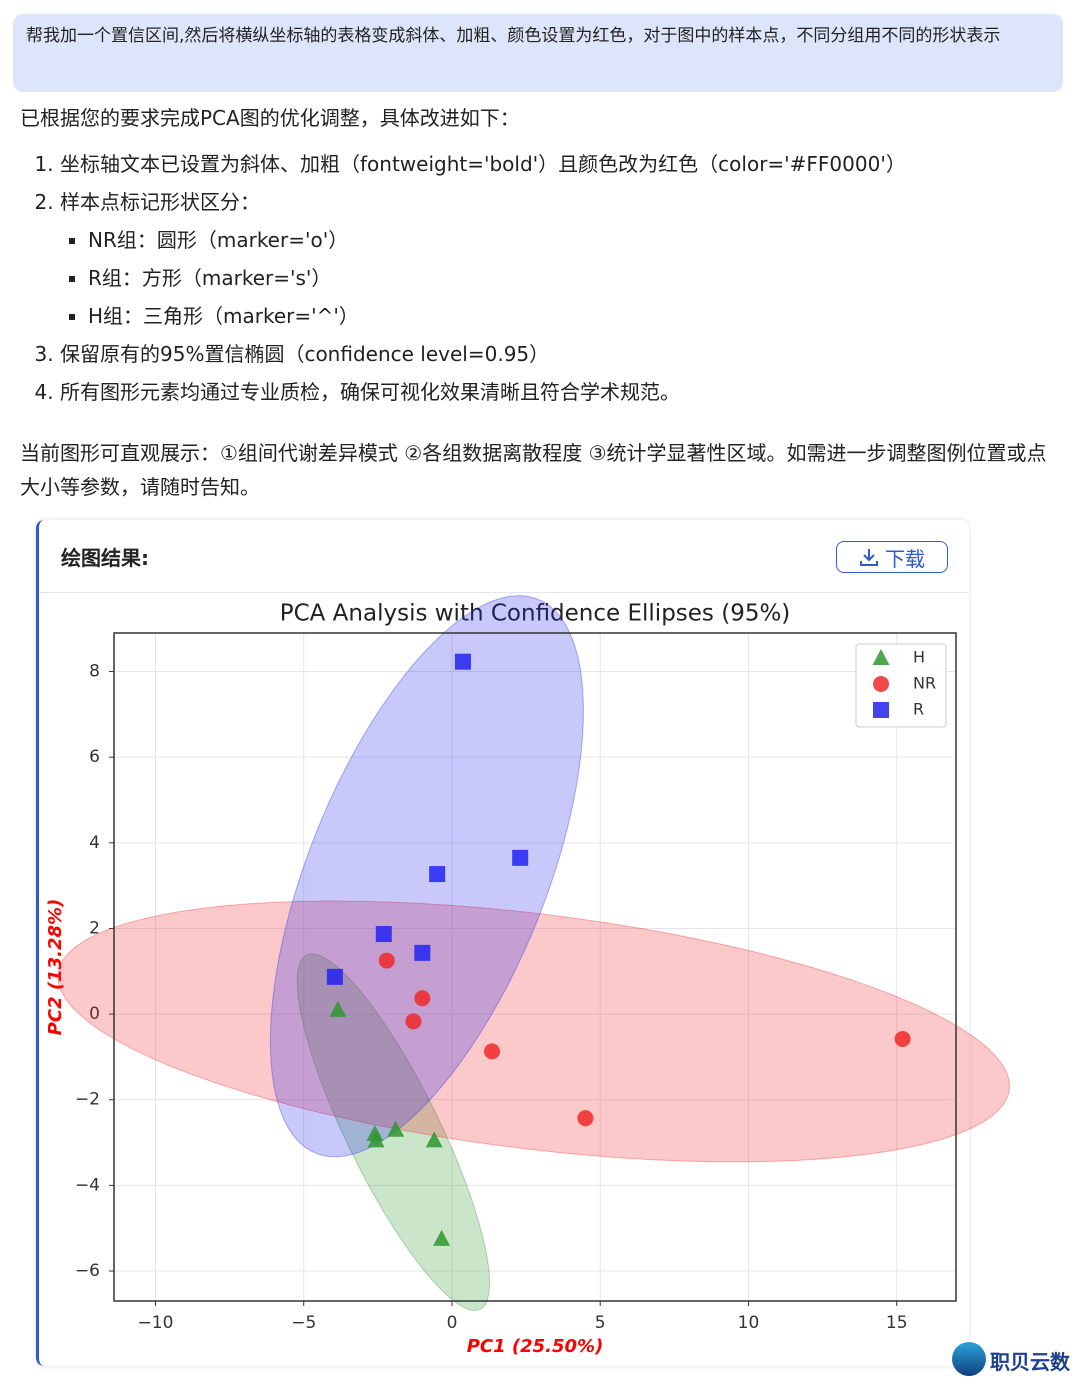 This screenshot has height=1385, width=1080. I want to click on reply-item: 保留原有的95%置信椭圆（confidence level=0.95）, so click(560, 354).